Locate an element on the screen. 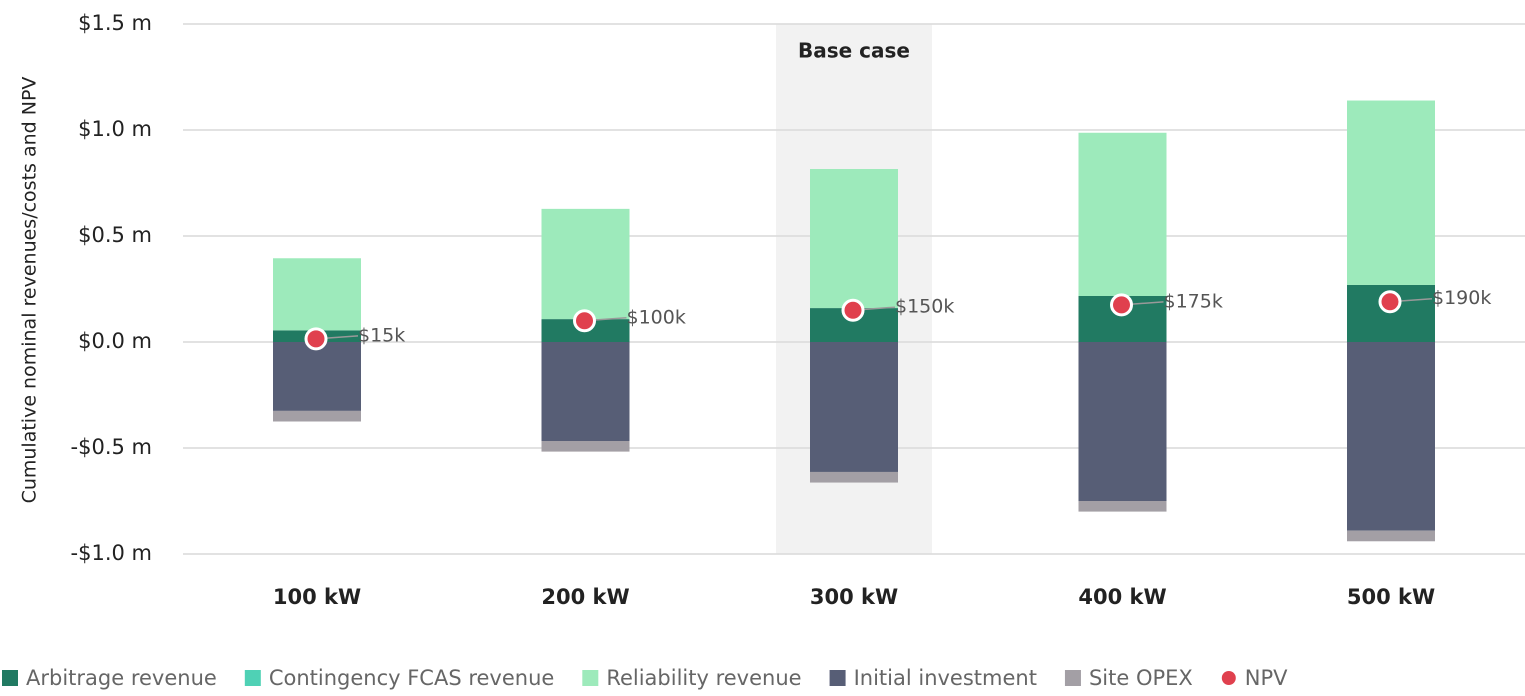 The width and height of the screenshot is (1525, 696). y-tick-label: -$0.5 m is located at coordinates (111, 447).